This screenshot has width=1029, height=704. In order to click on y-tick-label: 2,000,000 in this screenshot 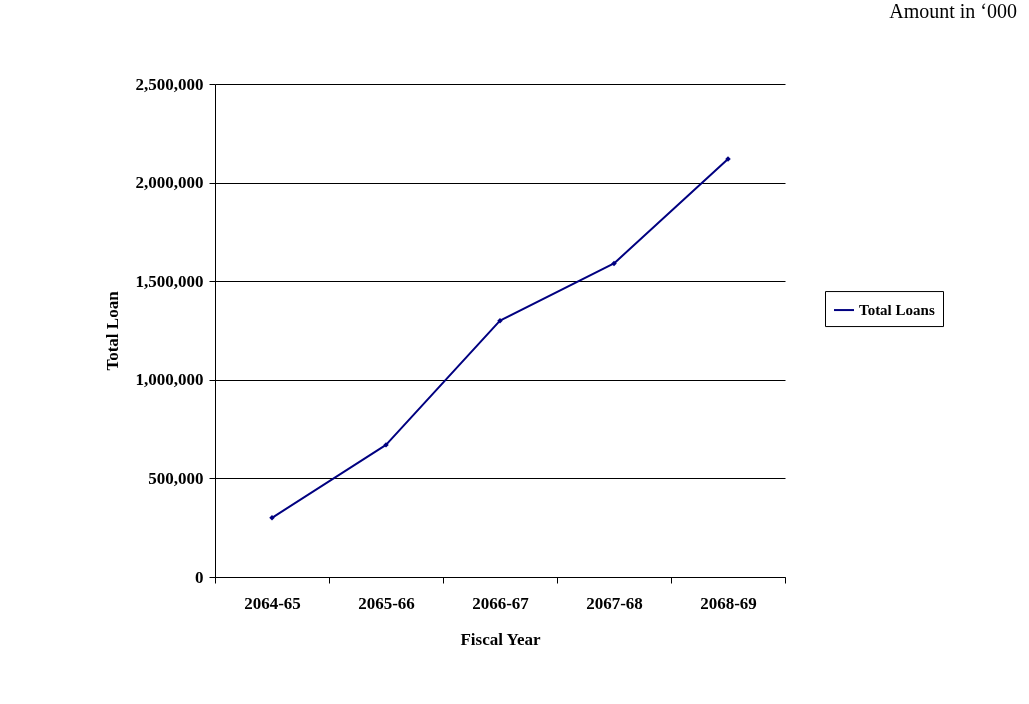, I will do `click(169, 183)`.